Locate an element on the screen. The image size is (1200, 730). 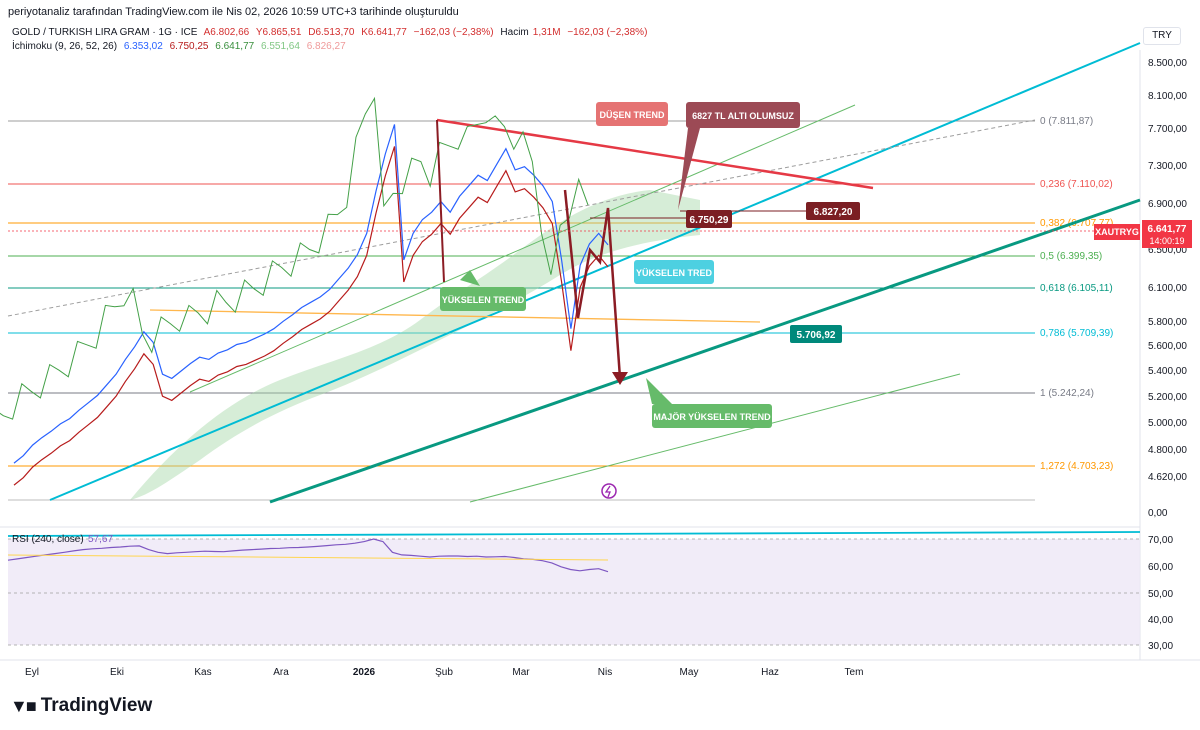
orange-support-line is located at coordinates (455, 316).